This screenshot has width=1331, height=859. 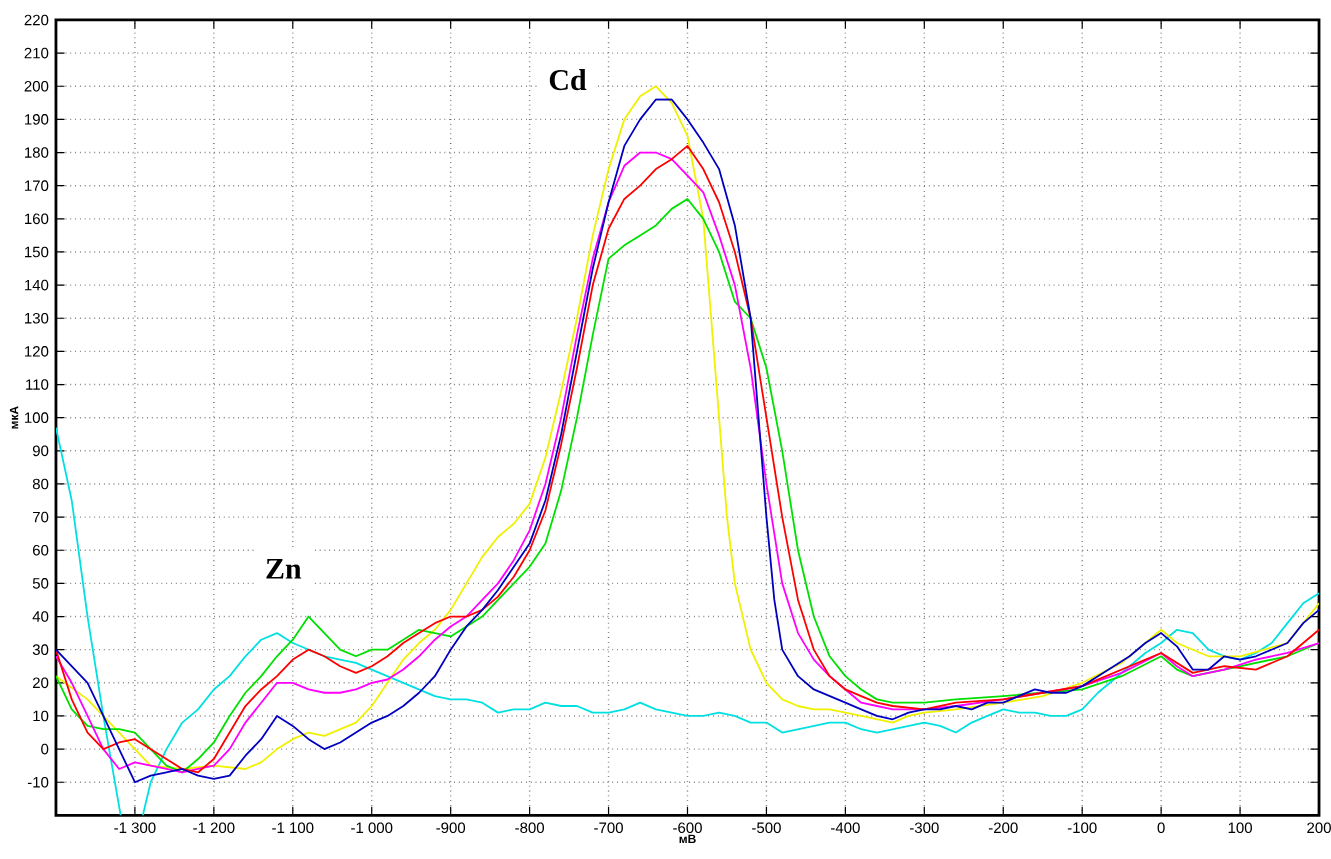 I want to click on y-tick-label: -10, so click(x=38, y=782).